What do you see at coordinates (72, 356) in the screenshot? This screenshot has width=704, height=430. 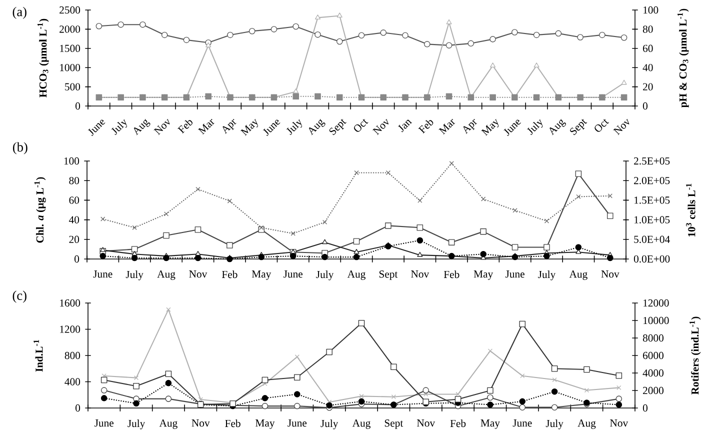 I see `y-tick-label: 800` at bounding box center [72, 356].